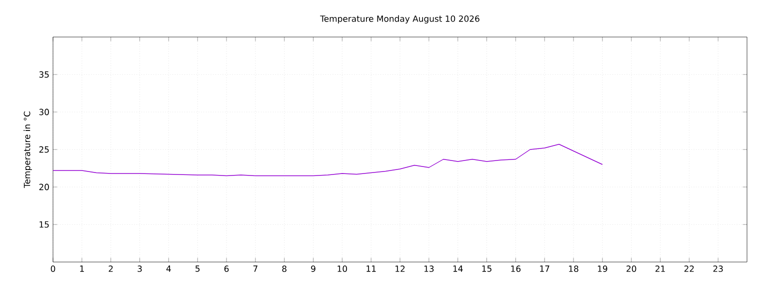 The width and height of the screenshot is (768, 288). I want to click on x-tick-label: 9, so click(313, 269).